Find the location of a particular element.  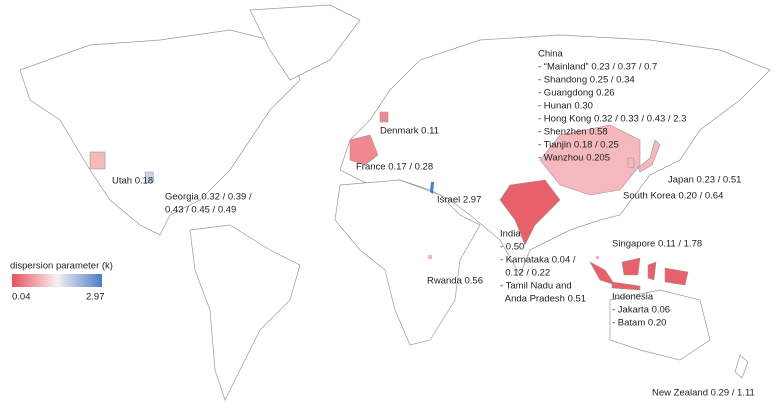

annotation-line: Denmark 0.11 is located at coordinates (409, 130).